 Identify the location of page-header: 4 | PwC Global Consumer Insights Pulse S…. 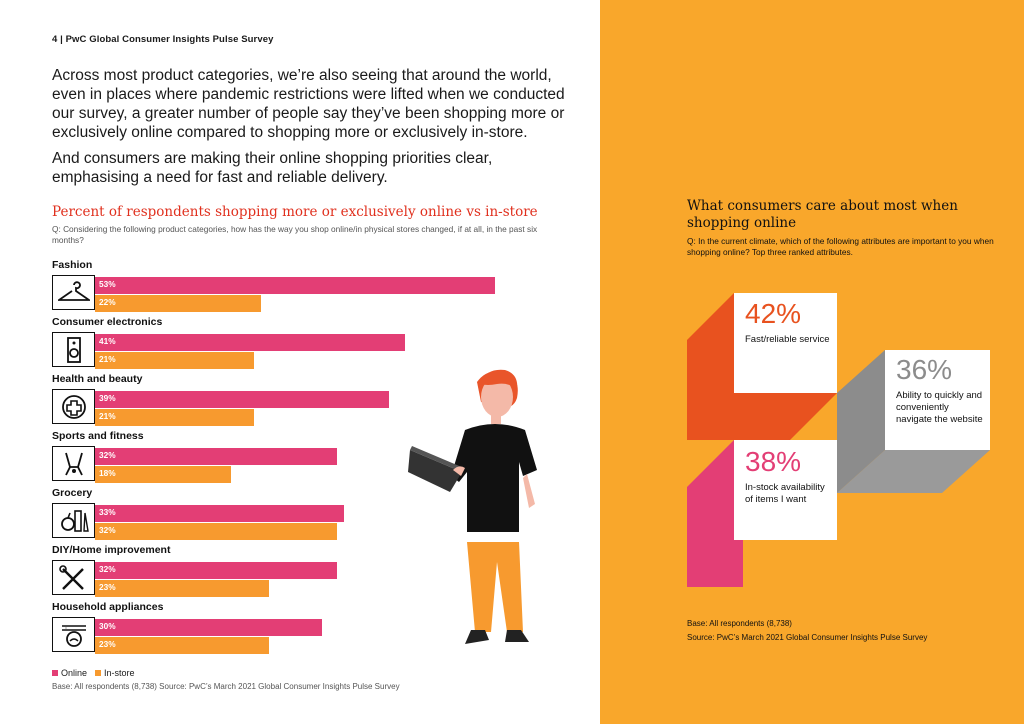
(163, 39).